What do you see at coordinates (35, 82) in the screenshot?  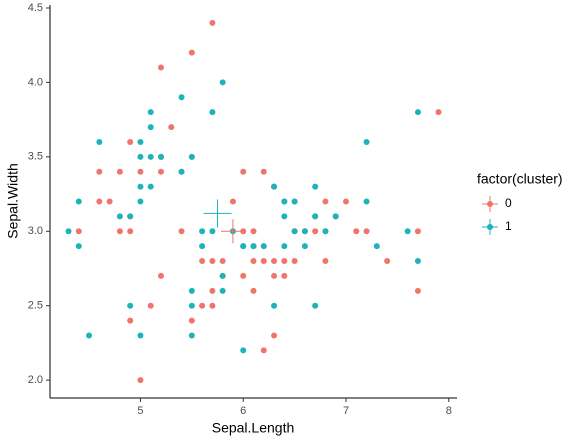 I see `y-tick-label: 4.0` at bounding box center [35, 82].